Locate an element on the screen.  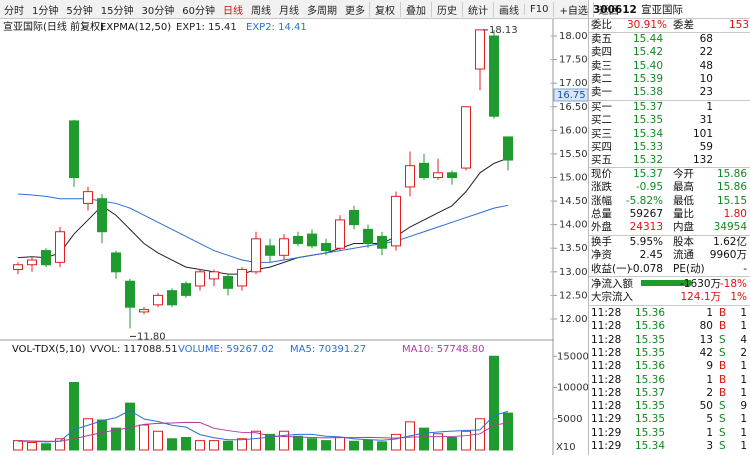
period-tab: 多周期 is located at coordinates (321, 11).